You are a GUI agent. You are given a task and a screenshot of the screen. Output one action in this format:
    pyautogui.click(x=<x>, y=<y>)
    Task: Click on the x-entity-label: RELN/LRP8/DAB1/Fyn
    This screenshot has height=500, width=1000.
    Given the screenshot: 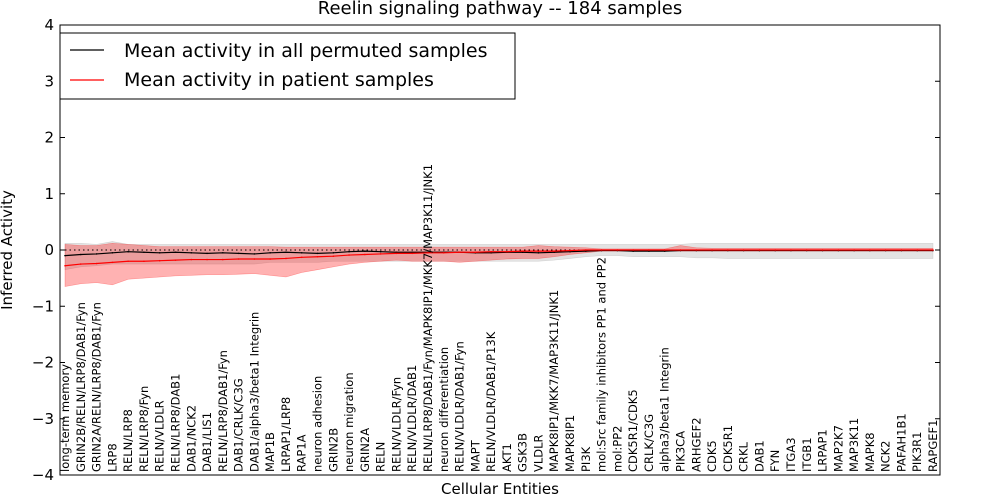 What is the action you would take?
    pyautogui.click(x=223, y=411)
    